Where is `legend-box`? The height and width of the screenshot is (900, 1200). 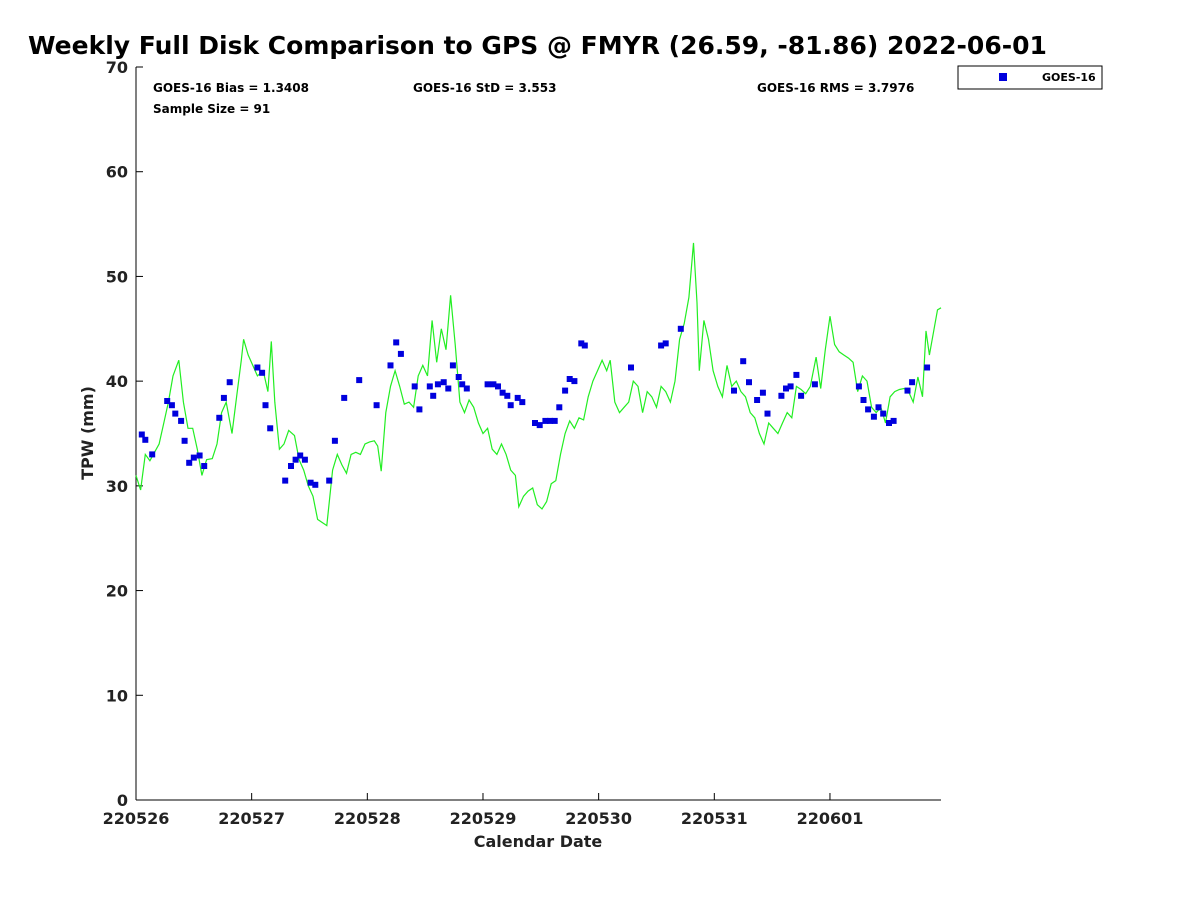 legend-box is located at coordinates (1030, 77).